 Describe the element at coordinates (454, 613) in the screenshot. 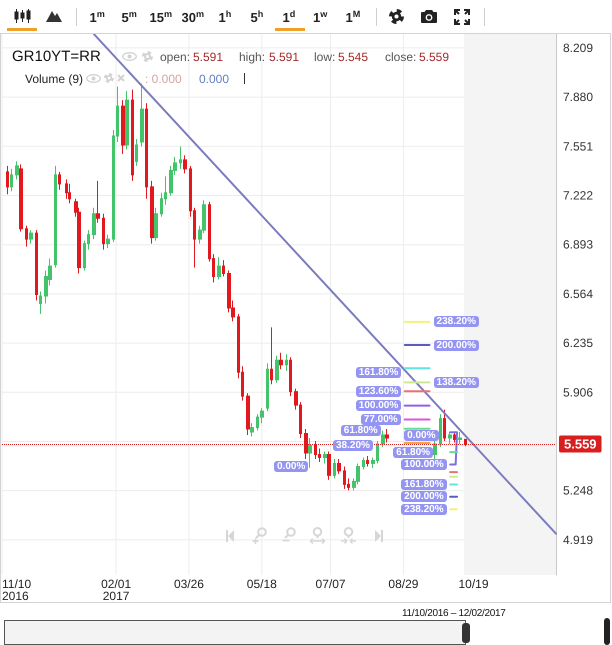

I see `text: 11/10/2016 – 12/02/2017` at that location.